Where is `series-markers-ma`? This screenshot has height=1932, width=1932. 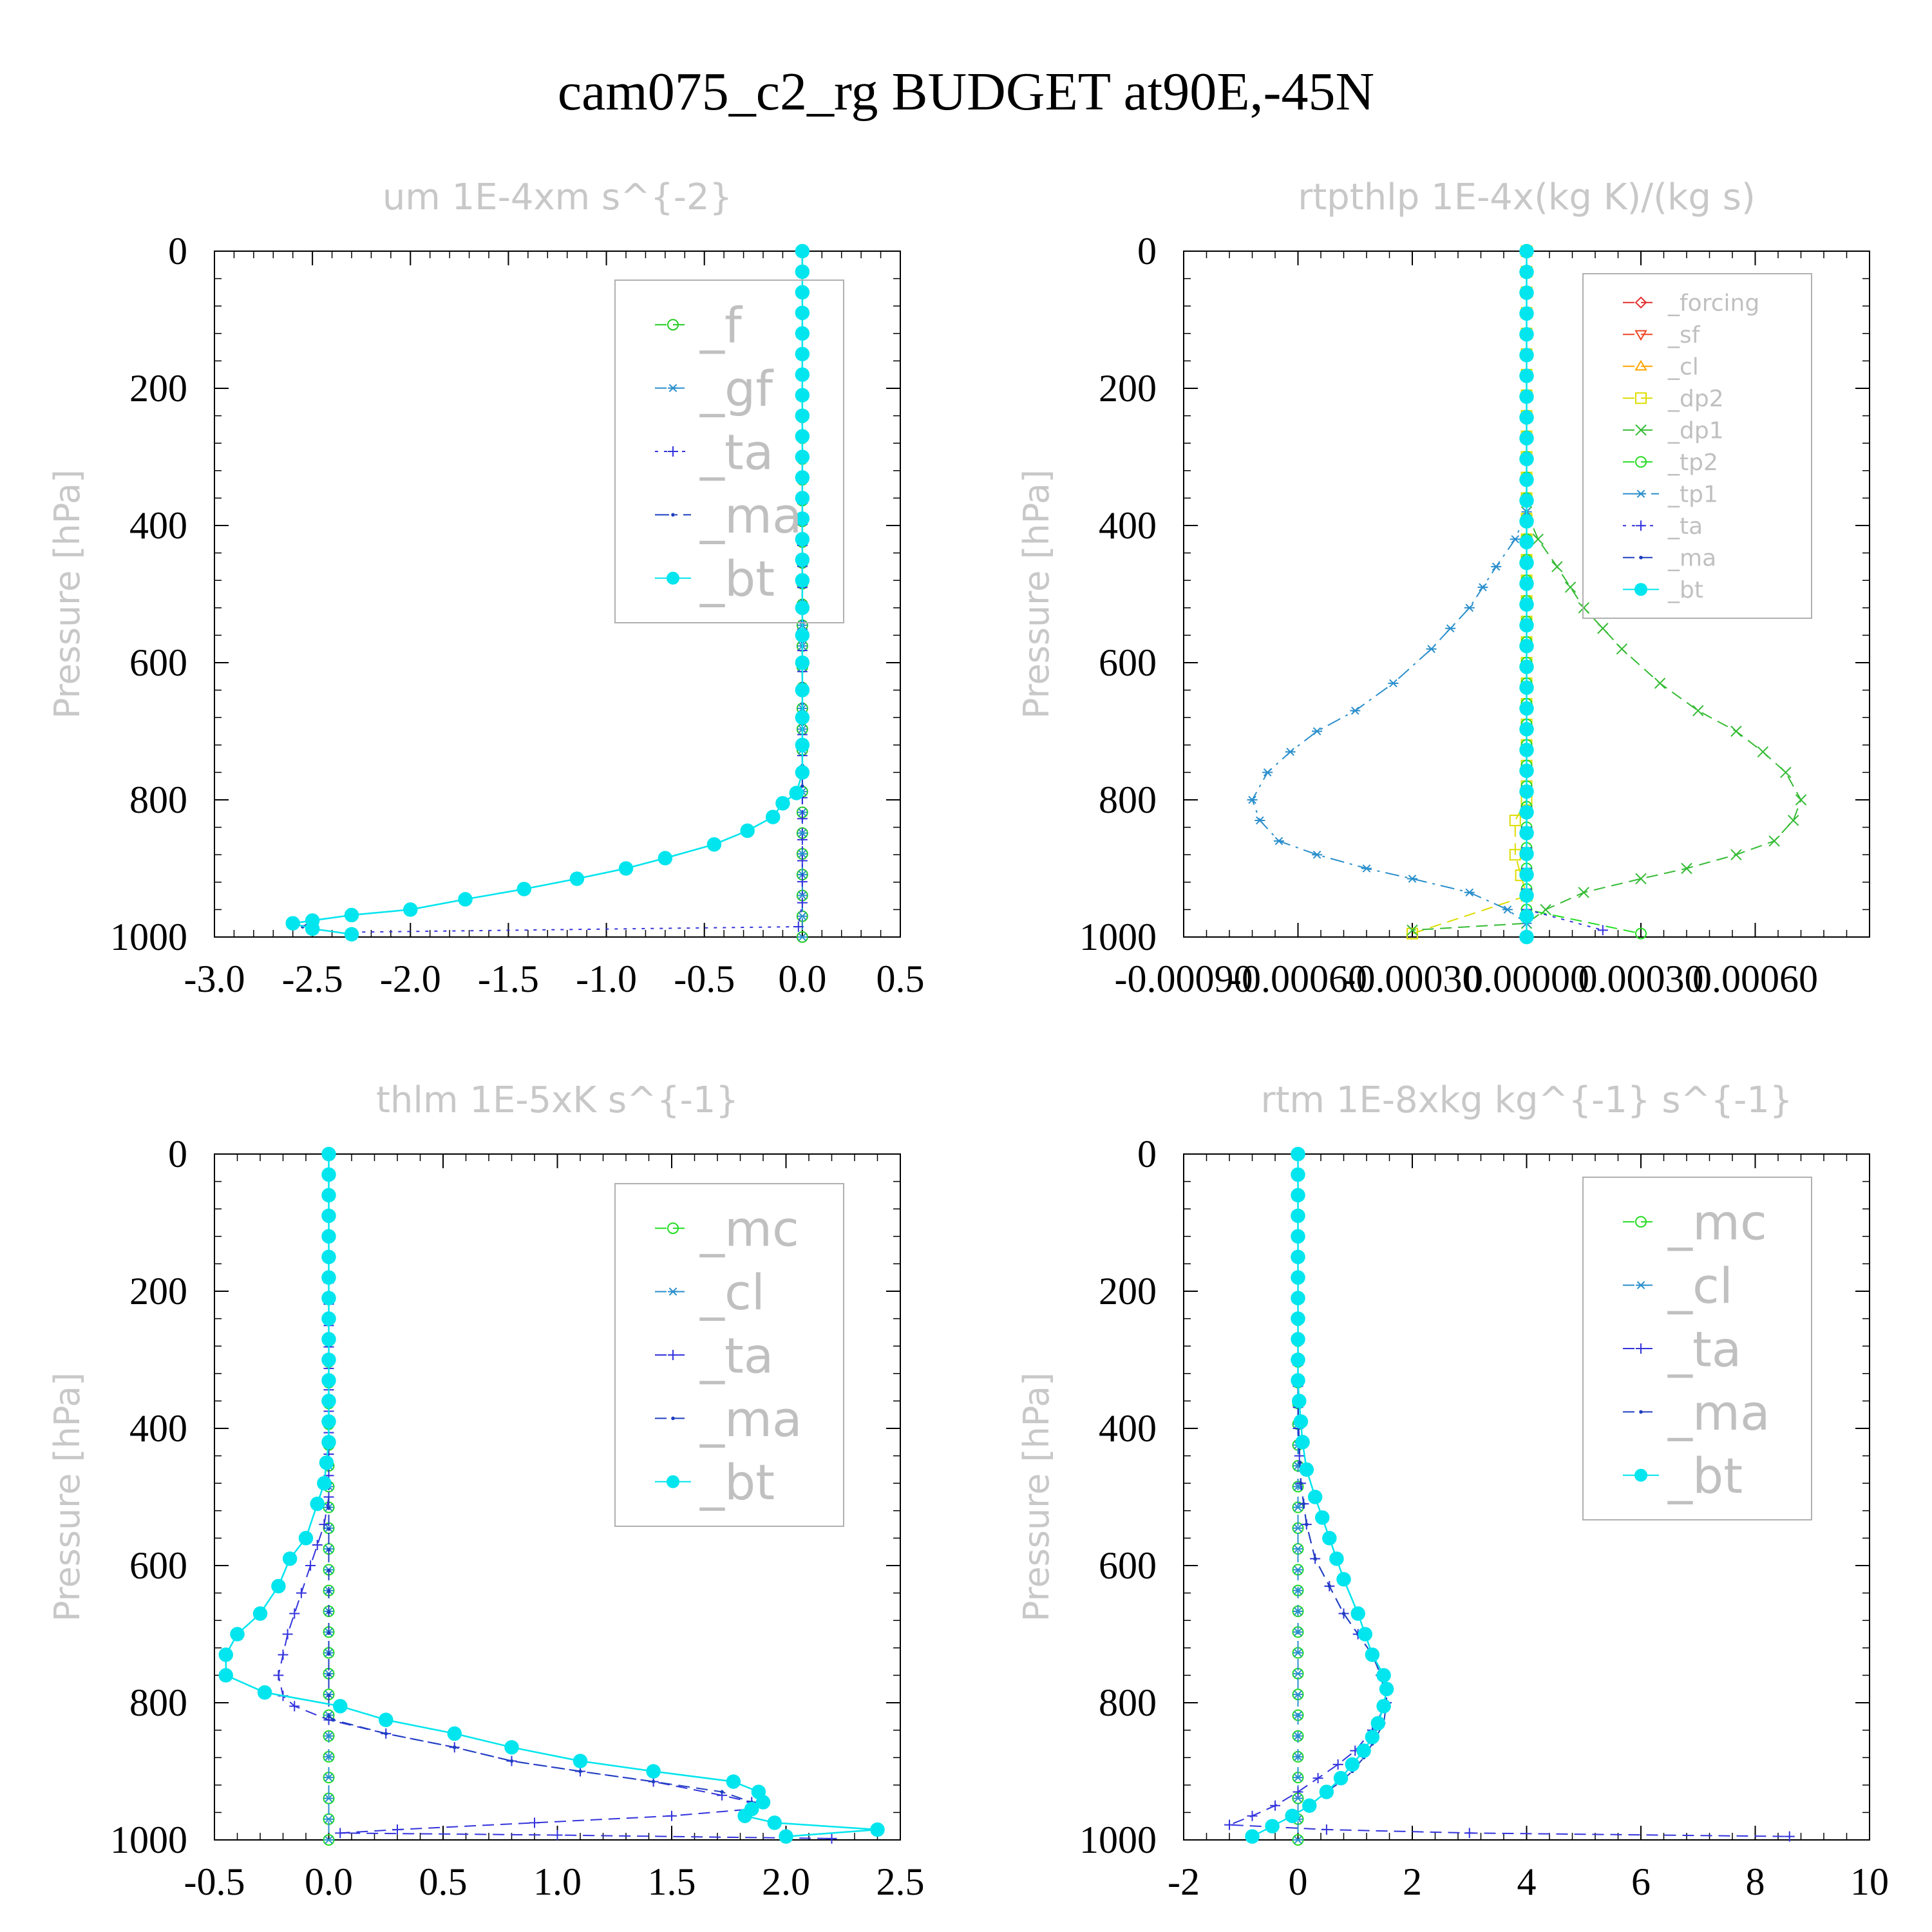
series-markers-ma is located at coordinates (540, 1478).